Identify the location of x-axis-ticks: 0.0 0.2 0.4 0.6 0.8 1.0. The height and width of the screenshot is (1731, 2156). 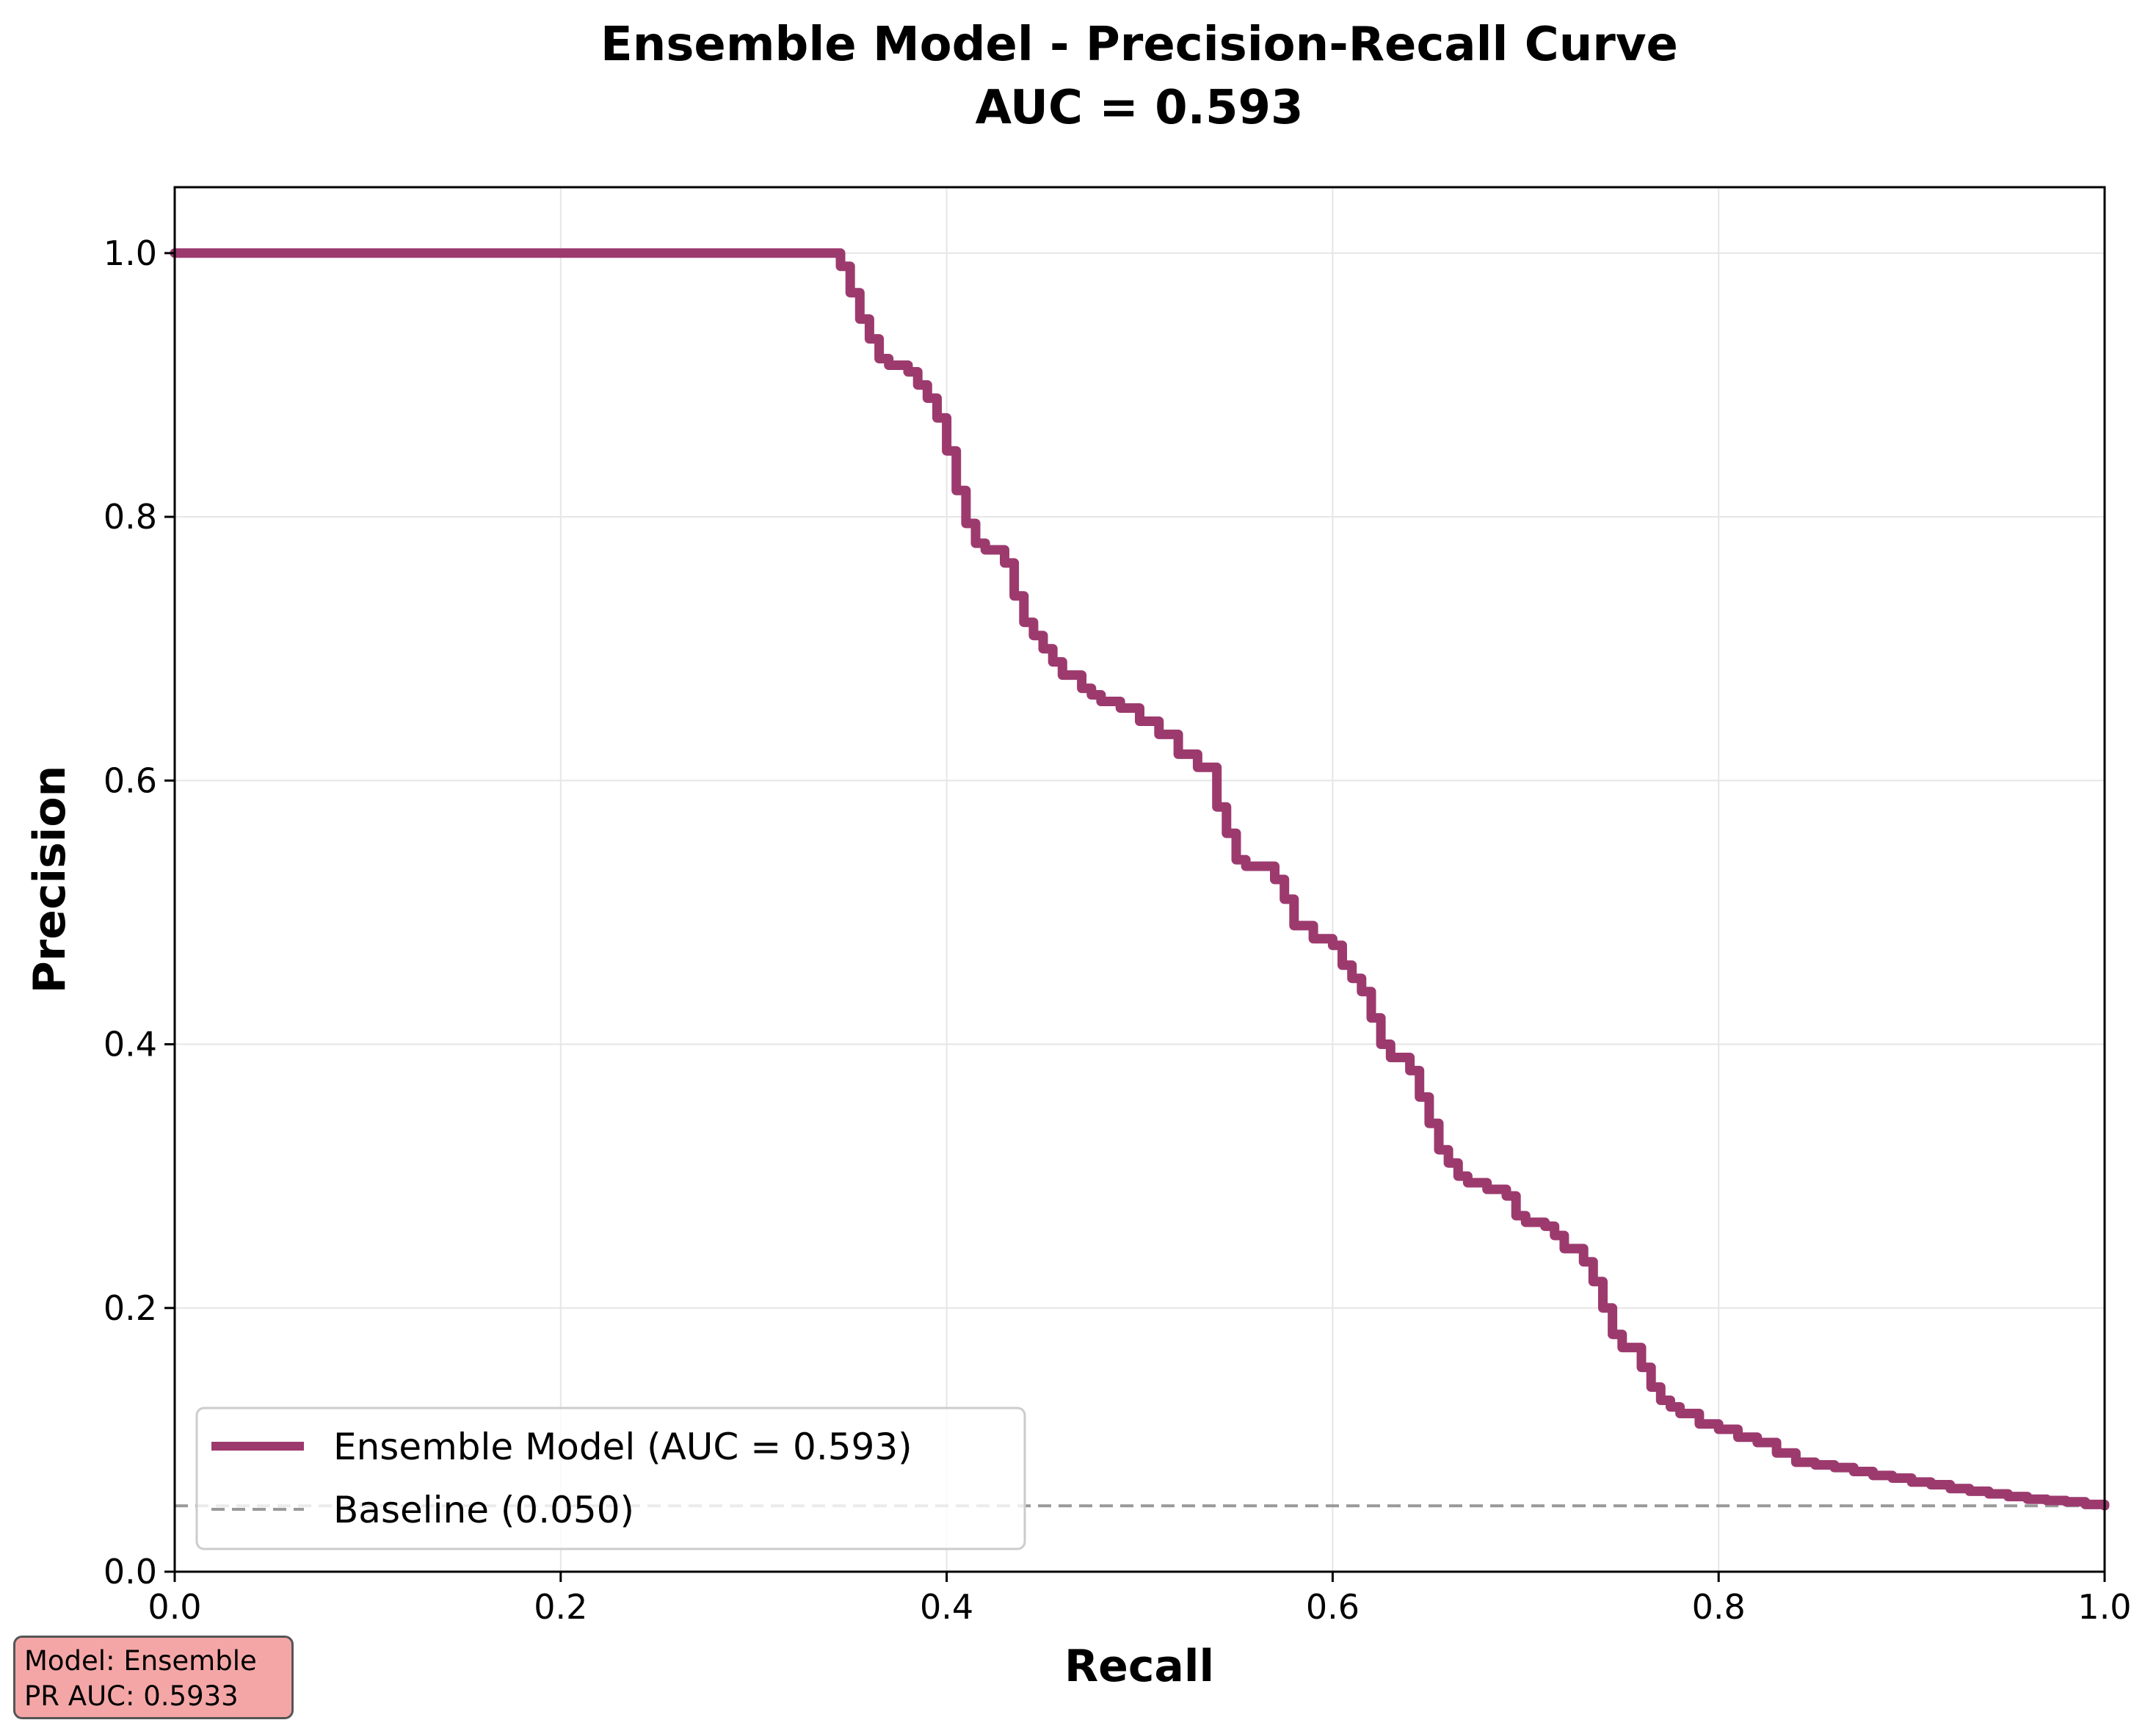
(1140, 1599).